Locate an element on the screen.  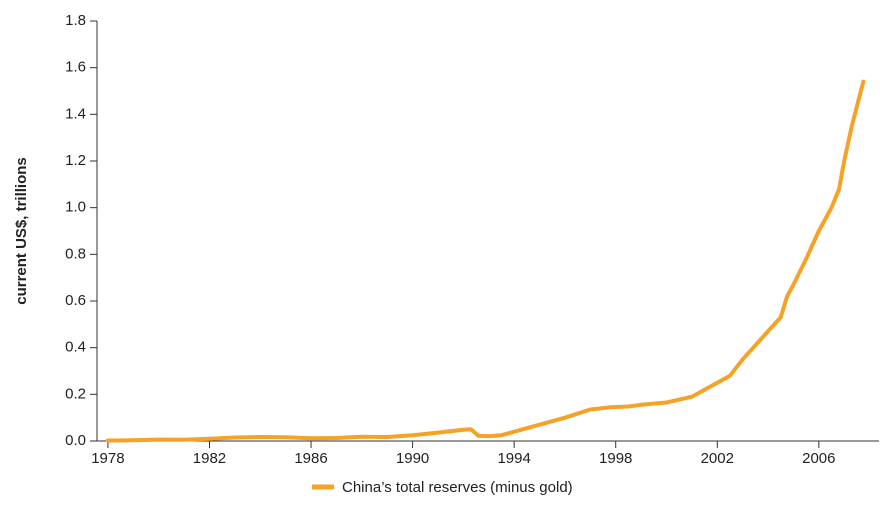
x-tick-label: 1994 is located at coordinates (513, 458).